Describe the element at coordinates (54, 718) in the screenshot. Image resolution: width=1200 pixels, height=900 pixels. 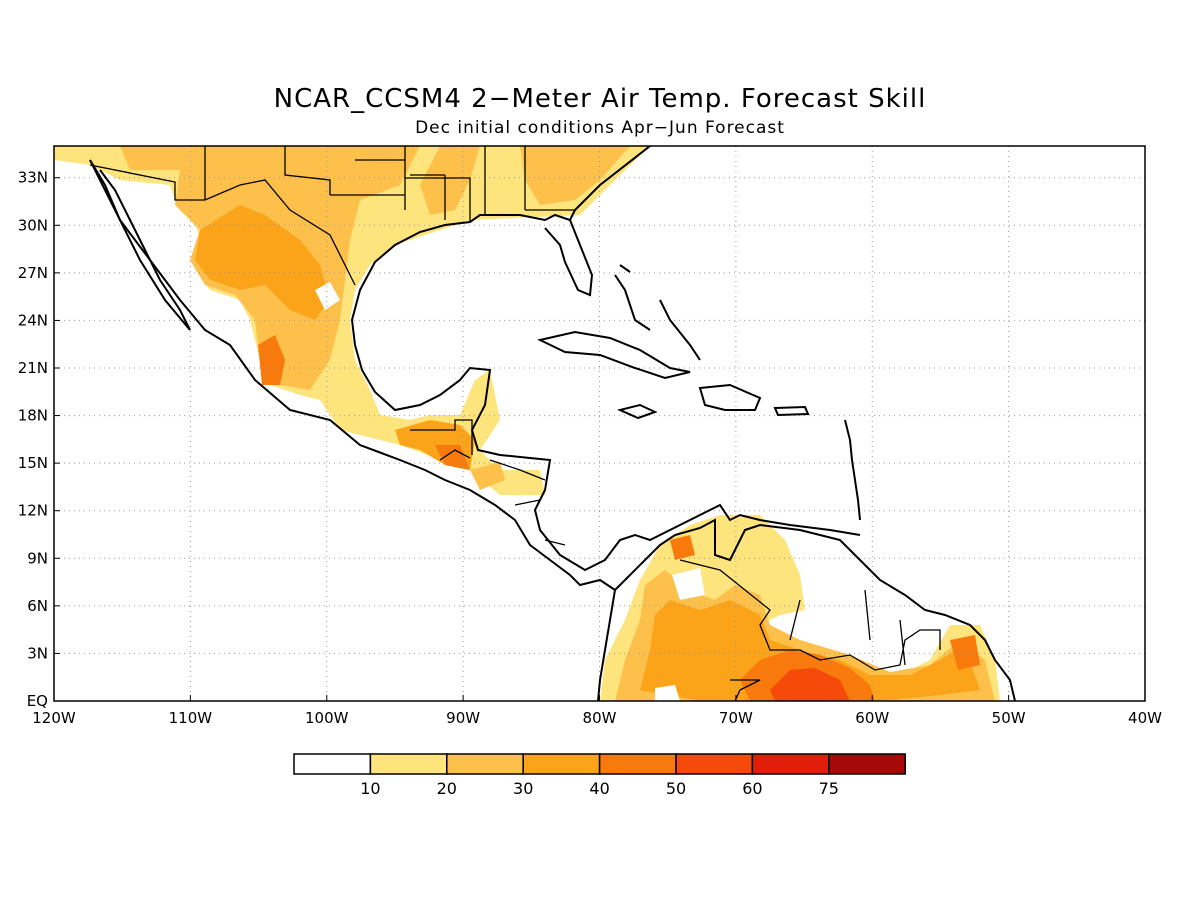
I see `lon-tick-label: 120W` at that location.